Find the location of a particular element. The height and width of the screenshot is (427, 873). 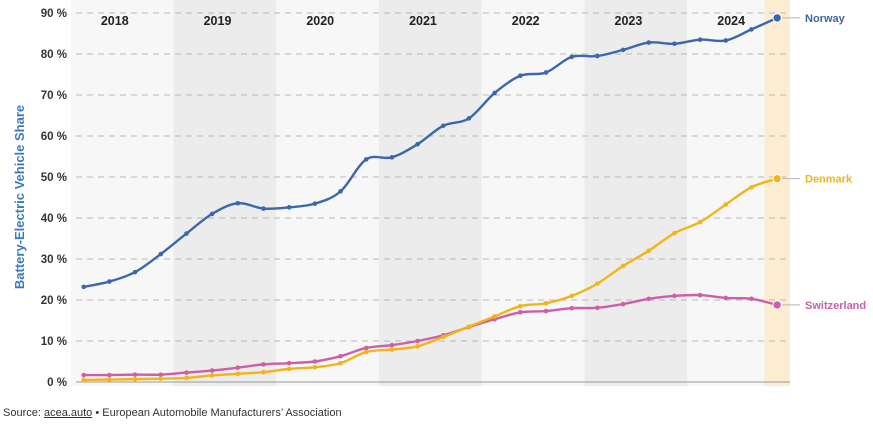

series-label-norway: Norway is located at coordinates (825, 19).